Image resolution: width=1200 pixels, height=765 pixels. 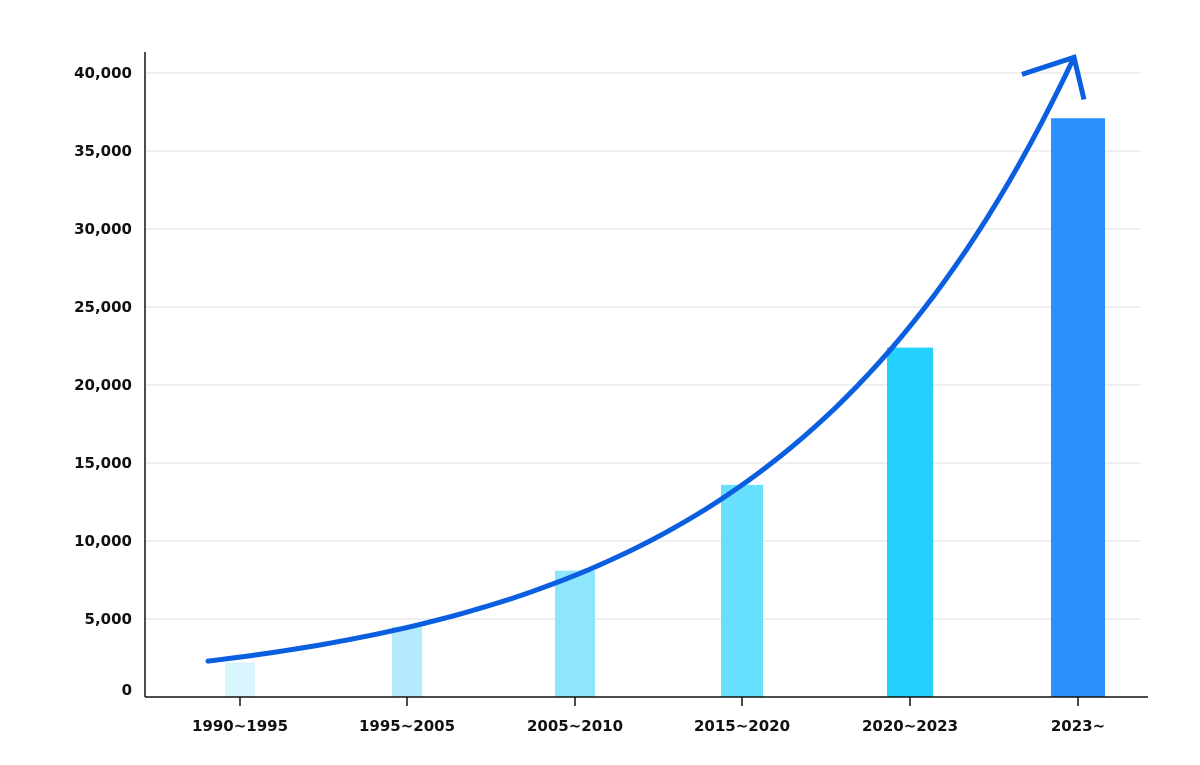 What do you see at coordinates (407, 661) in the screenshot?
I see `bar-1995~2005` at bounding box center [407, 661].